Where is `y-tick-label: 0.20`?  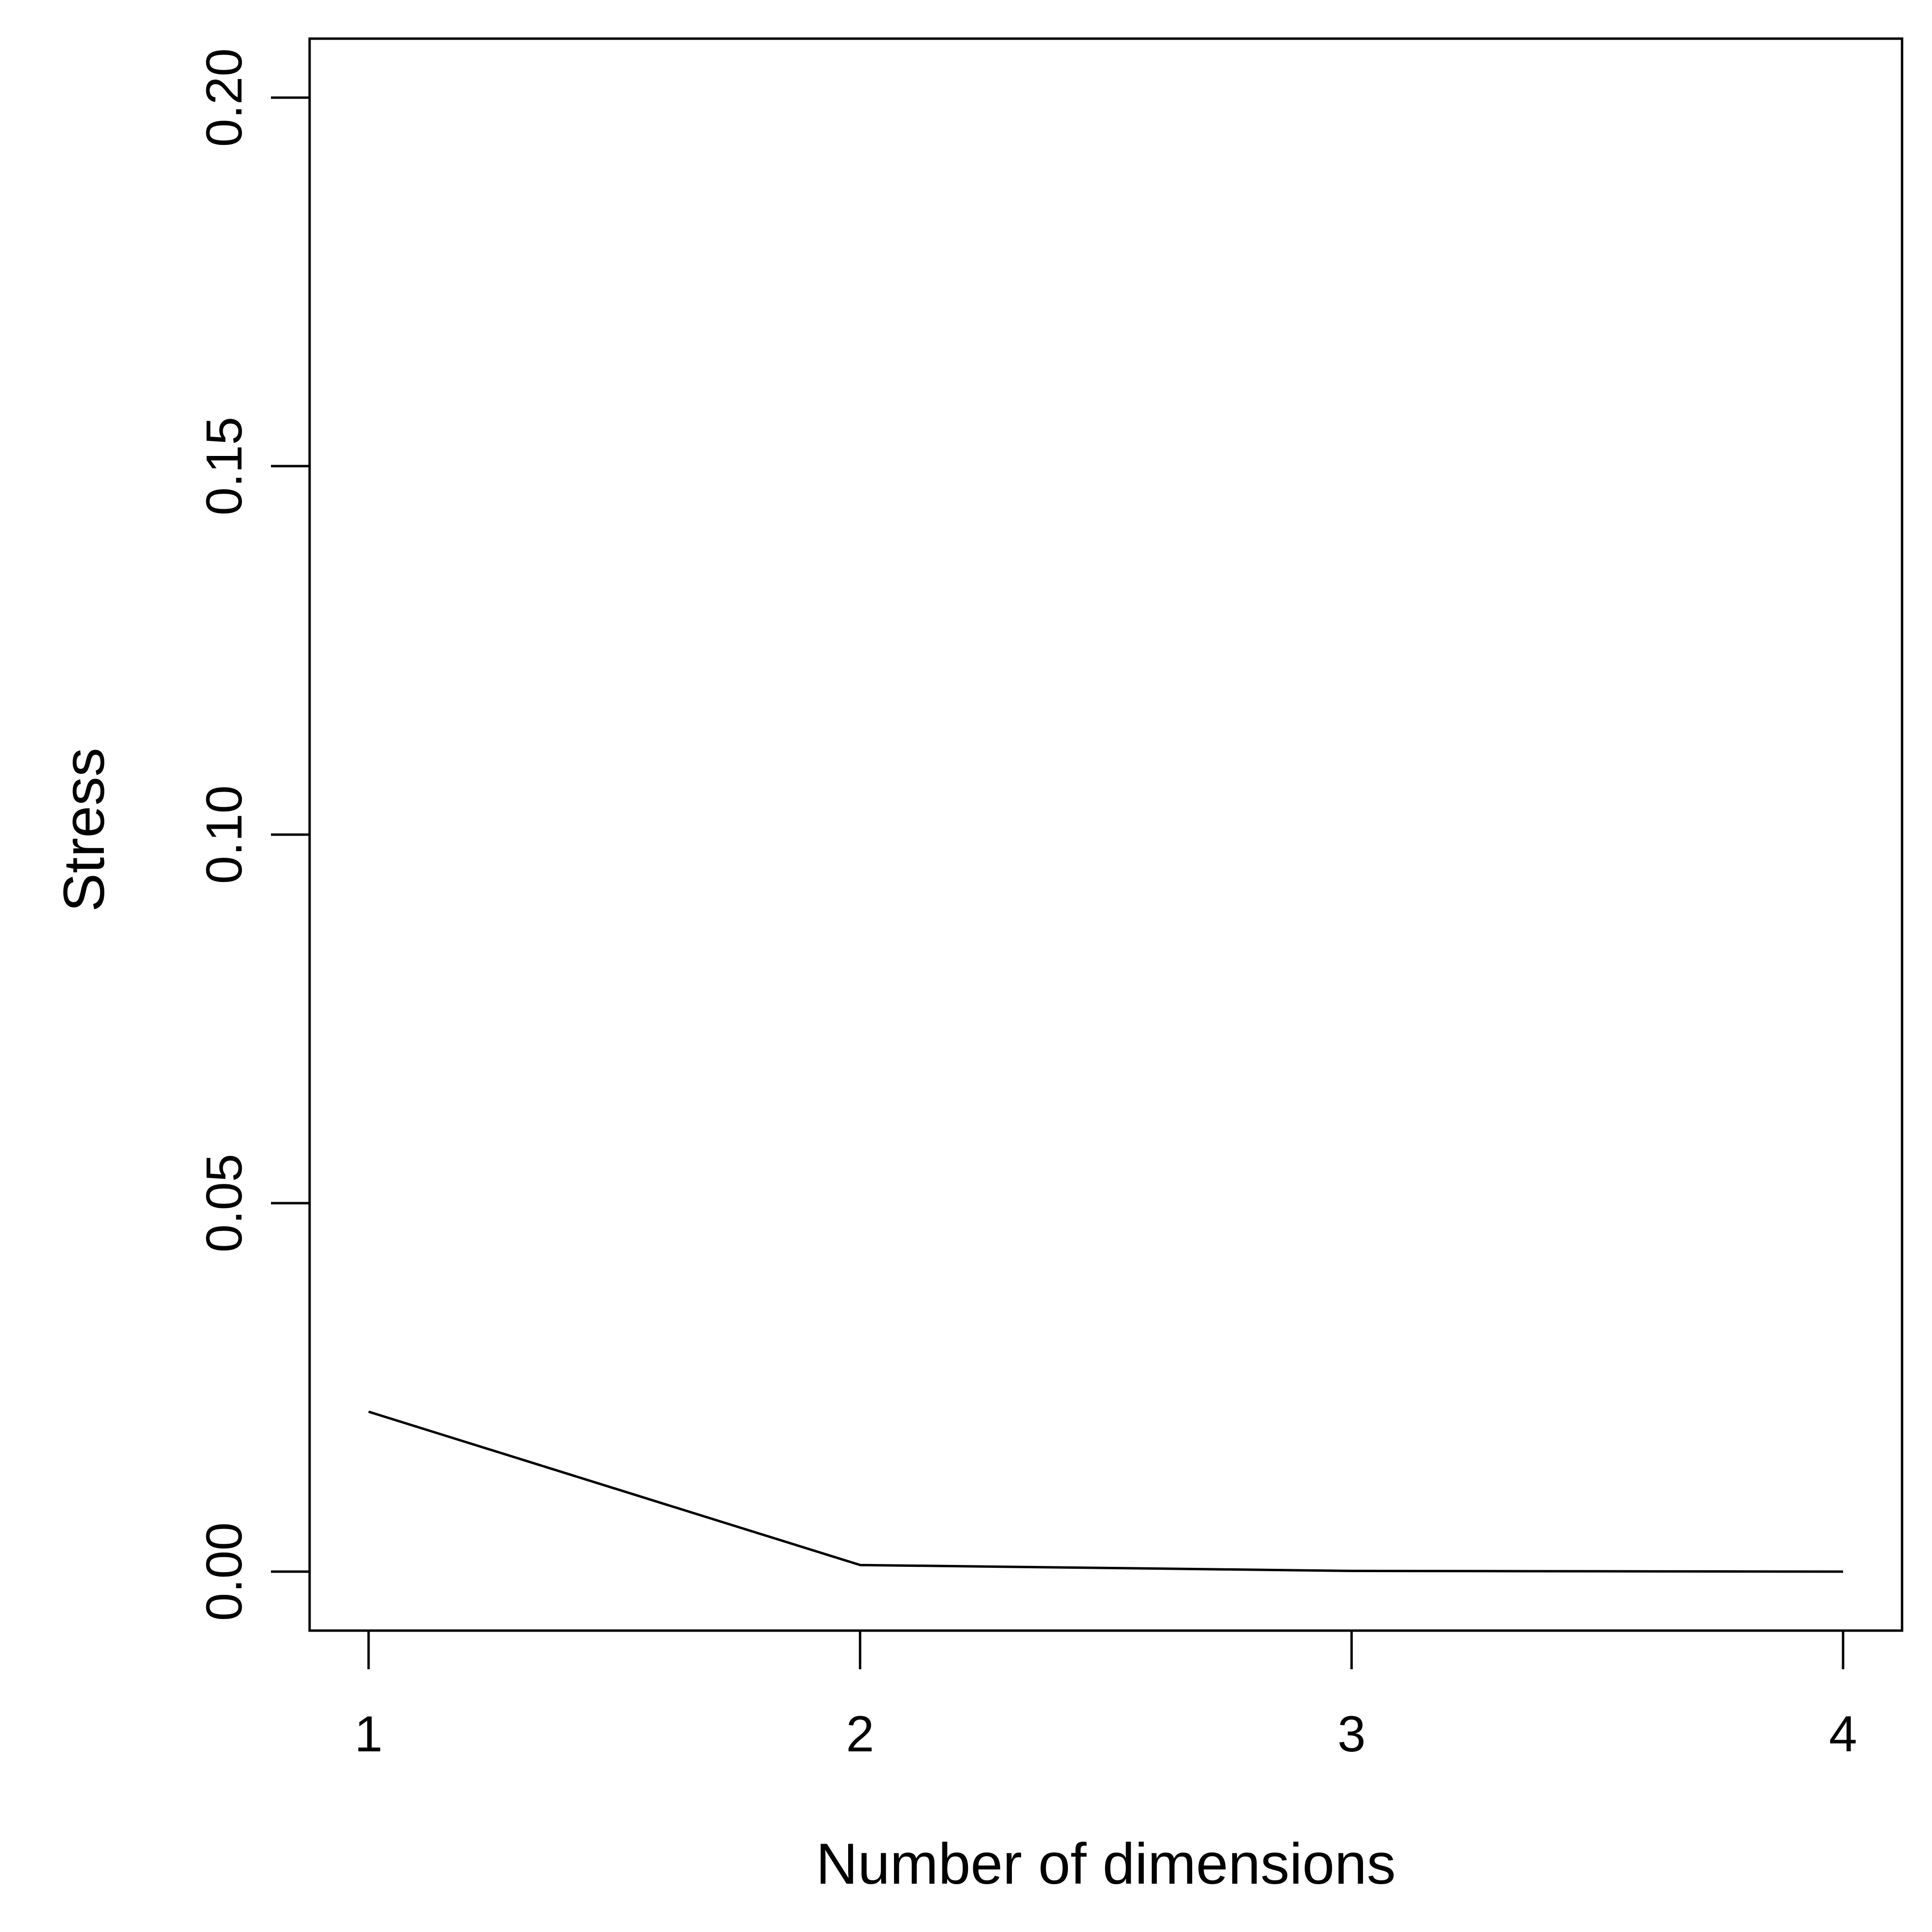 y-tick-label: 0.20 is located at coordinates (224, 97).